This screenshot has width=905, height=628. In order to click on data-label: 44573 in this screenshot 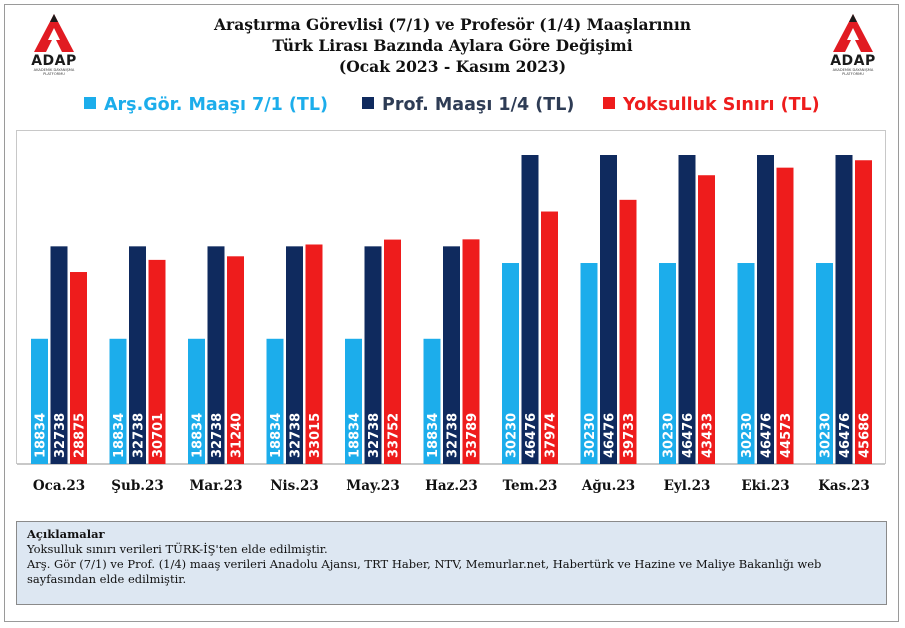, I will do `click(786, 435)`.